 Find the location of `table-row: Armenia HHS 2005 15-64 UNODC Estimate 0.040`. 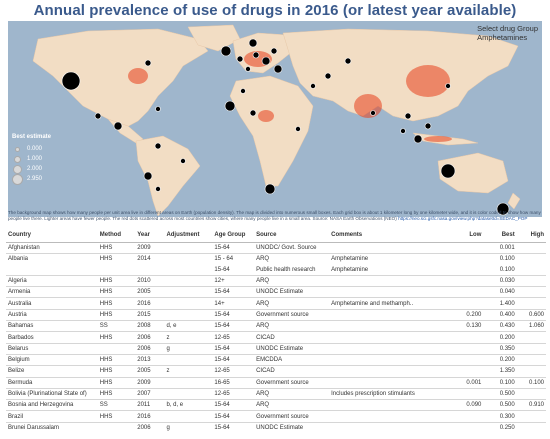

table-row: Armenia HHS 2005 15-64 UNODC Estimate 0.040 is located at coordinates (276, 292).